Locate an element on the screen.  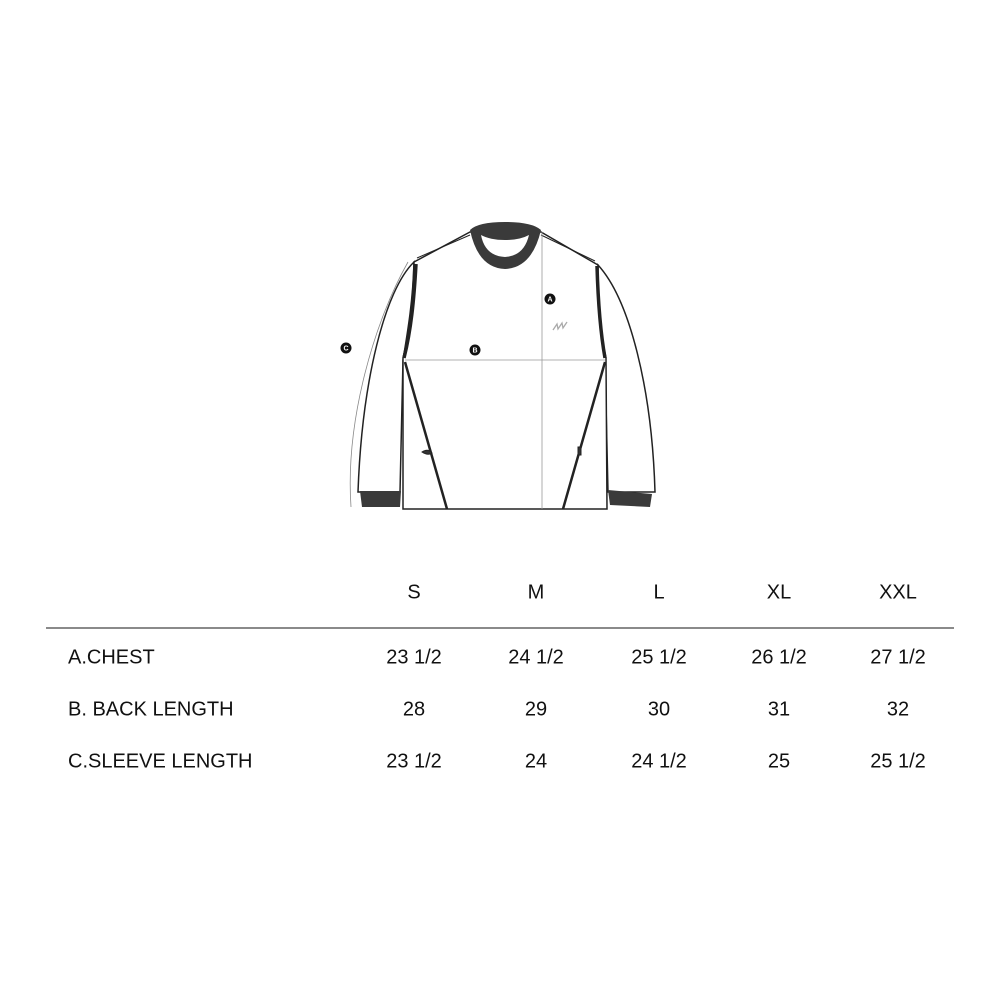
marker-c: C is located at coordinates (346, 348).